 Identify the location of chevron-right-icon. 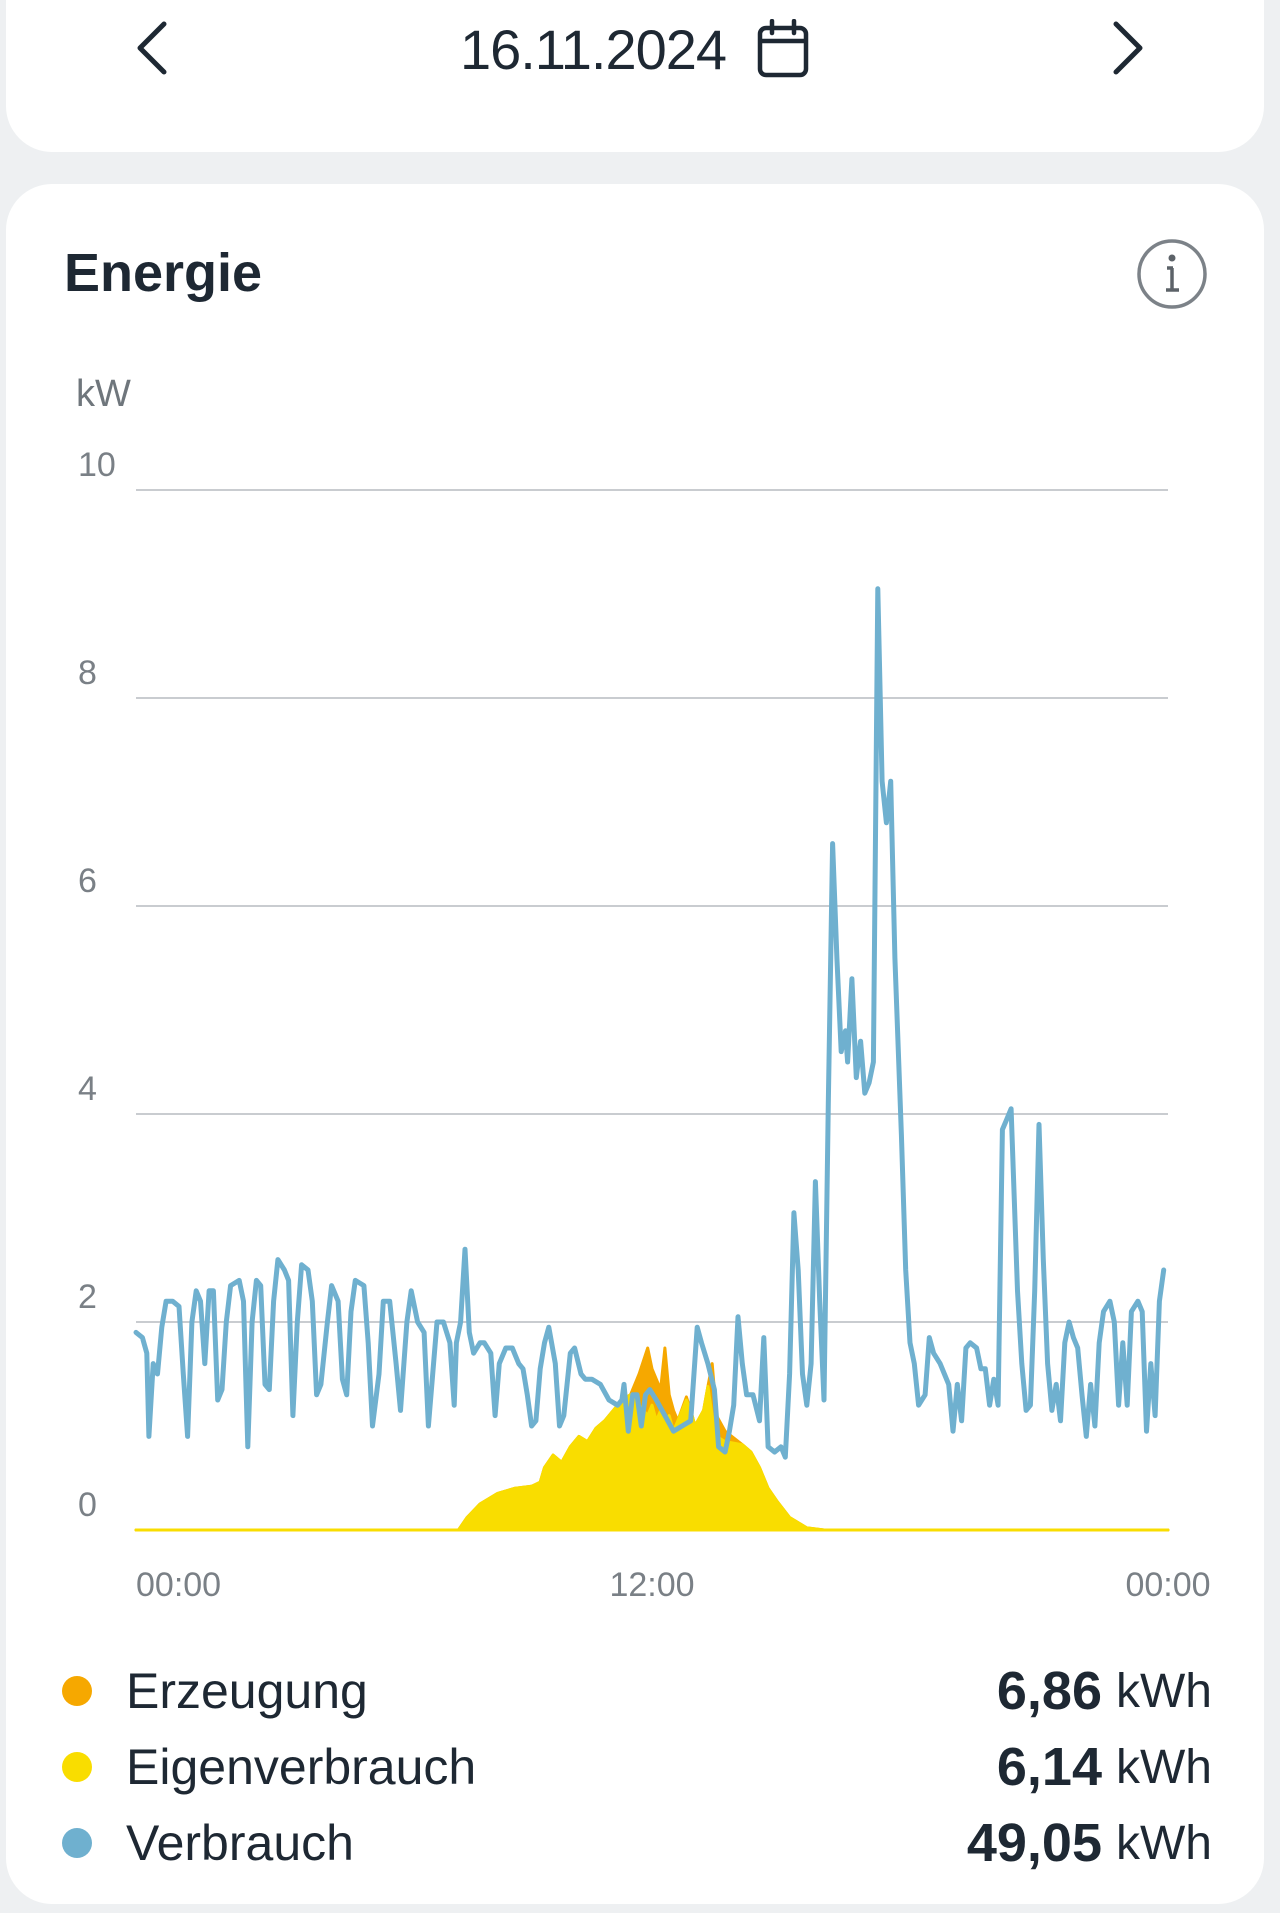
(1128, 48).